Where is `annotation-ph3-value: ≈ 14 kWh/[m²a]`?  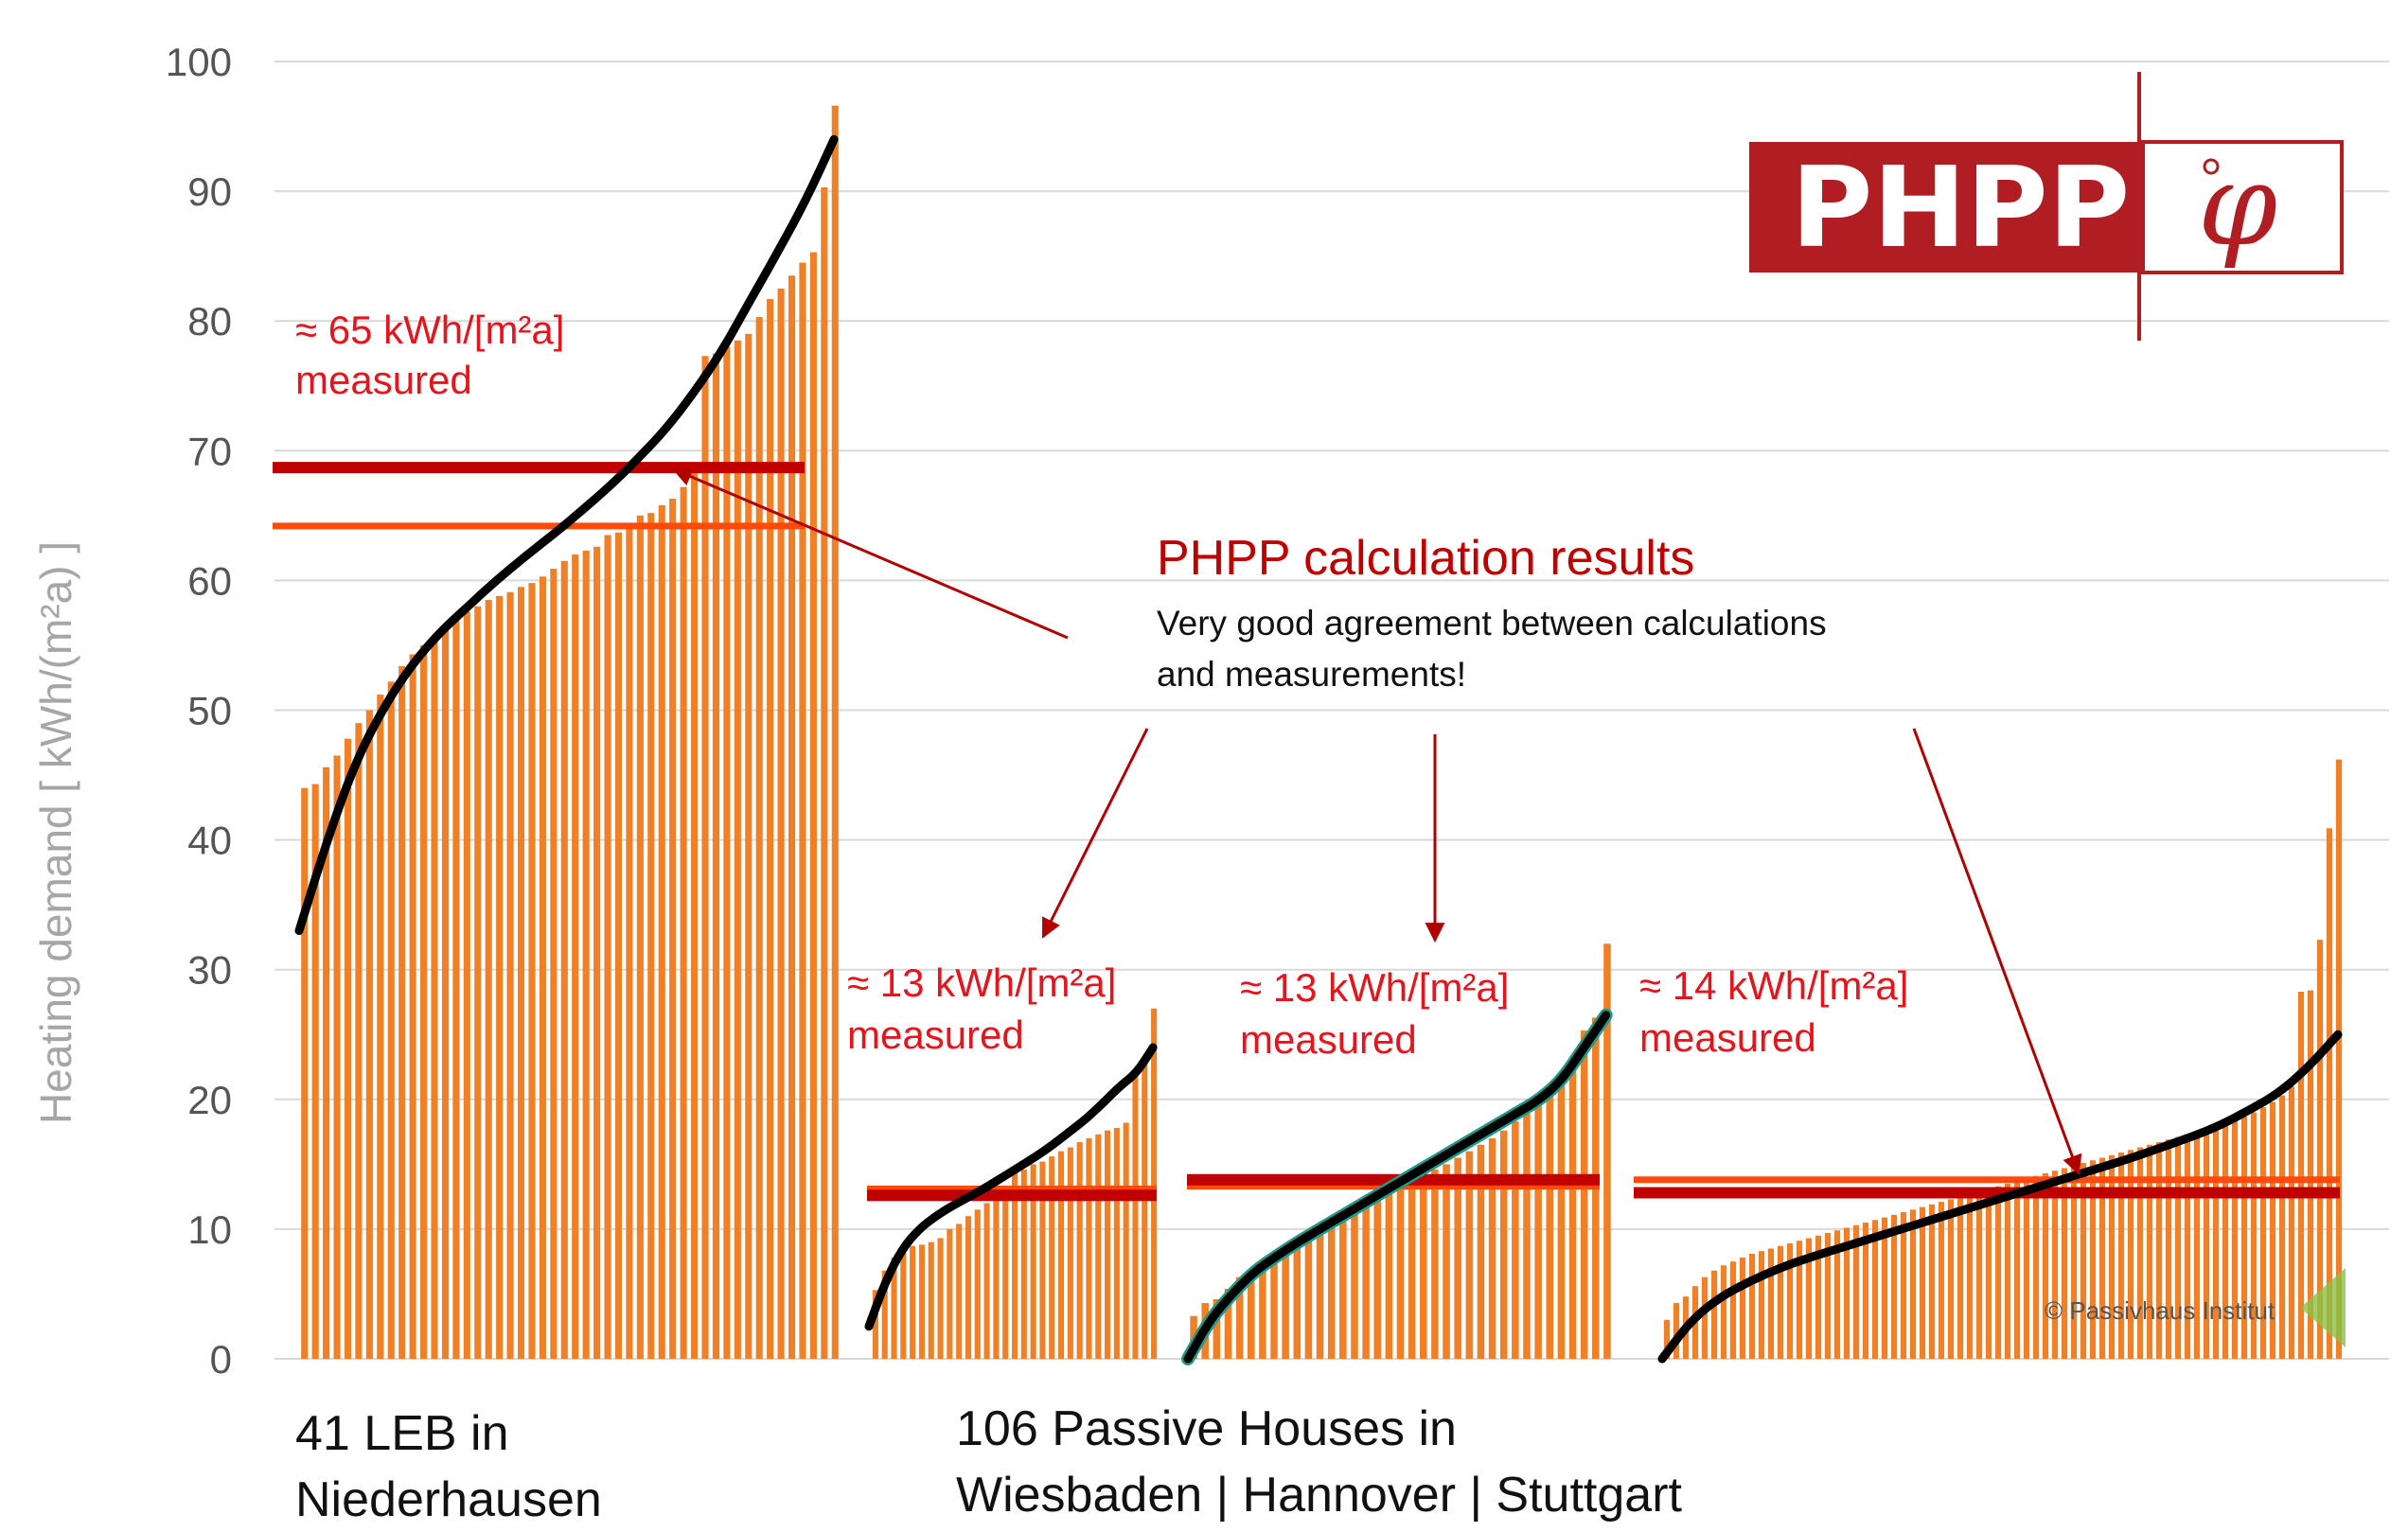 annotation-ph3-value: ≈ 14 kWh/[m²a] is located at coordinates (1773, 985).